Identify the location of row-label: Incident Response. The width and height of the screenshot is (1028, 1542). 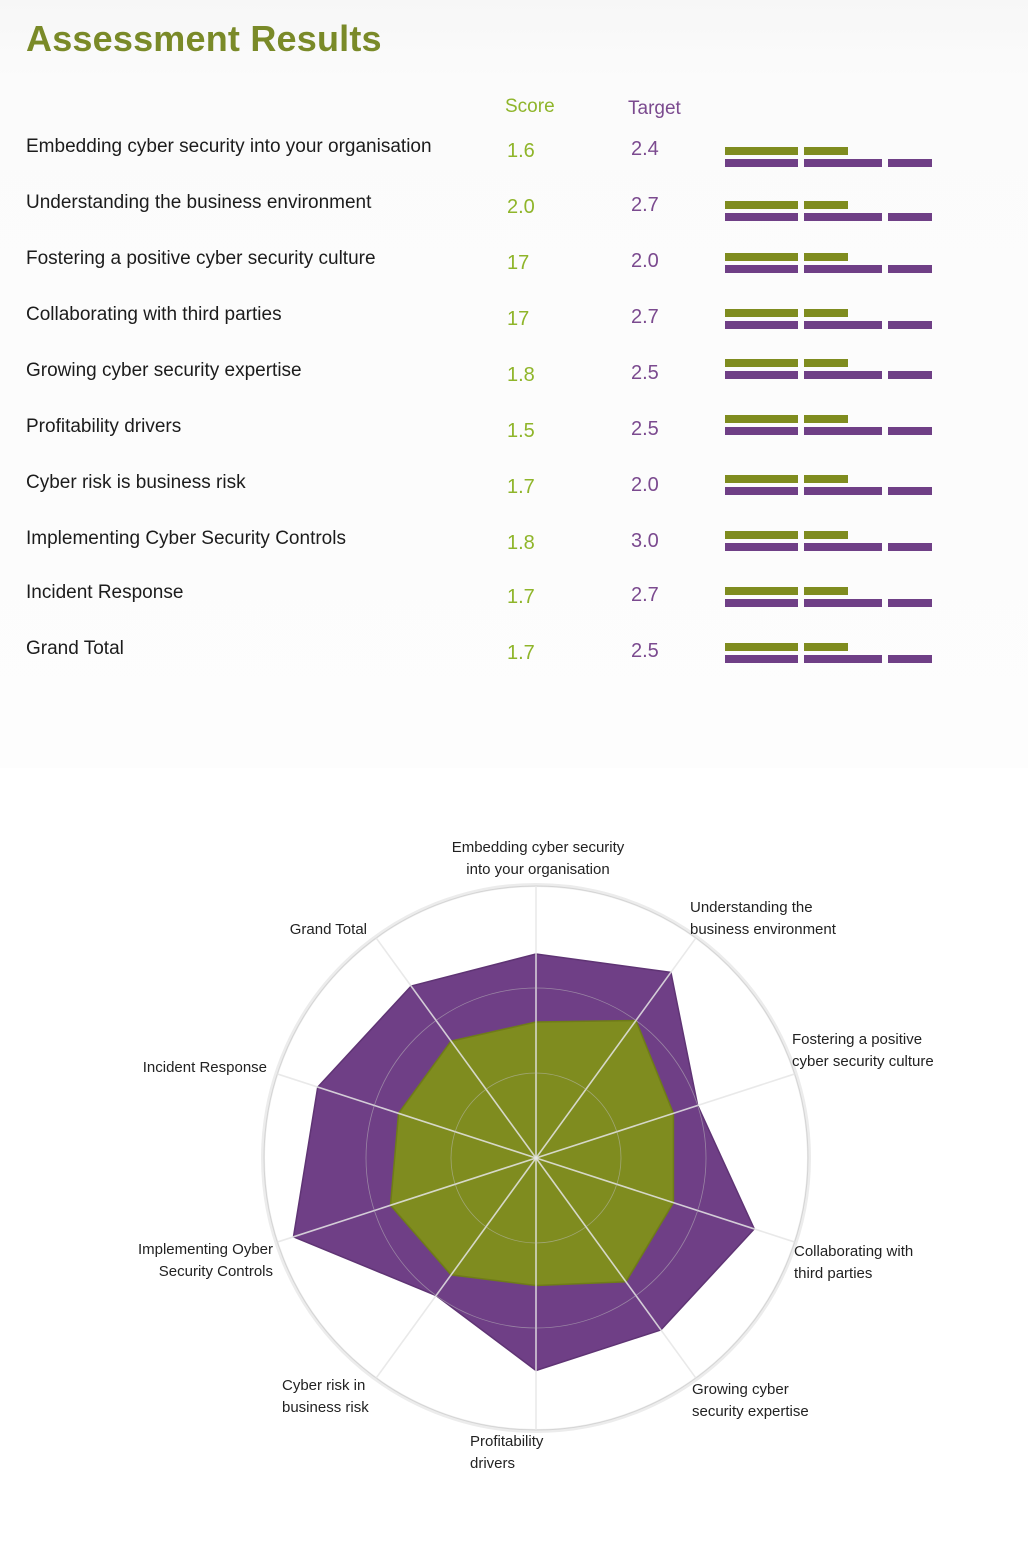
(105, 592).